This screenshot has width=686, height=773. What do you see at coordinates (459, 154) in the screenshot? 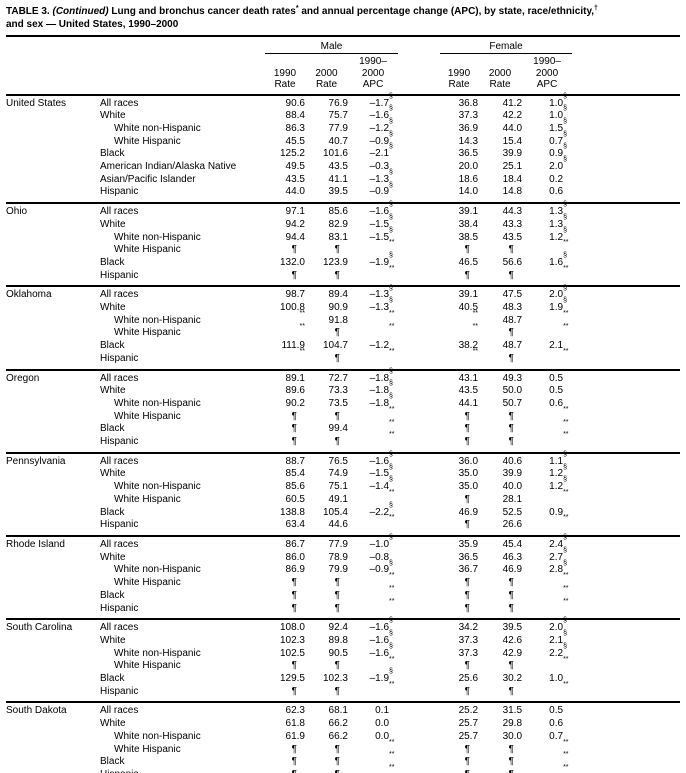
I see `cell-value: 36.5` at bounding box center [459, 154].